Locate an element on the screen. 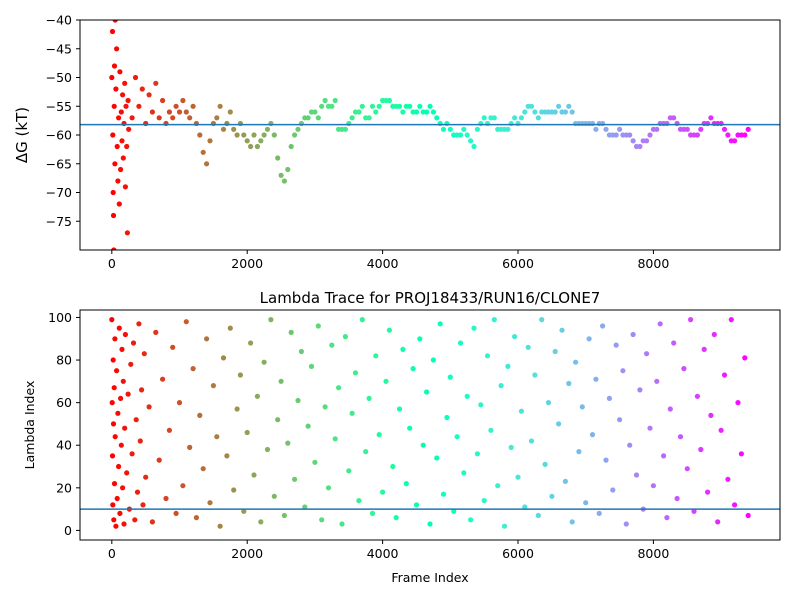 Image resolution: width=800 pixels, height=600 pixels. dg-x-tick-label: 2000 is located at coordinates (247, 263).